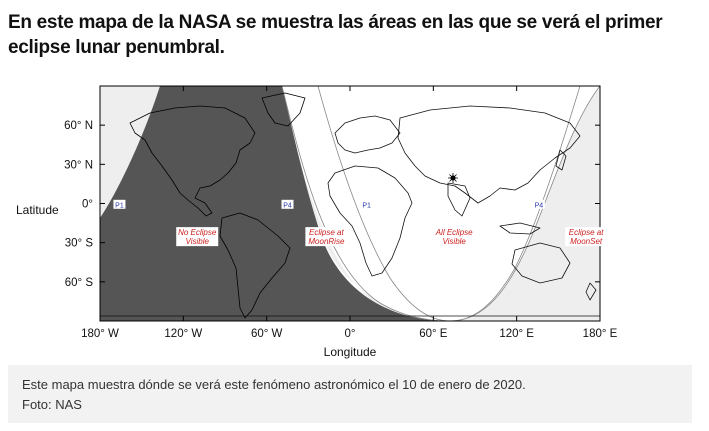  Describe the element at coordinates (326, 241) in the screenshot. I see `zone-label-line-2: MoonRise` at that location.